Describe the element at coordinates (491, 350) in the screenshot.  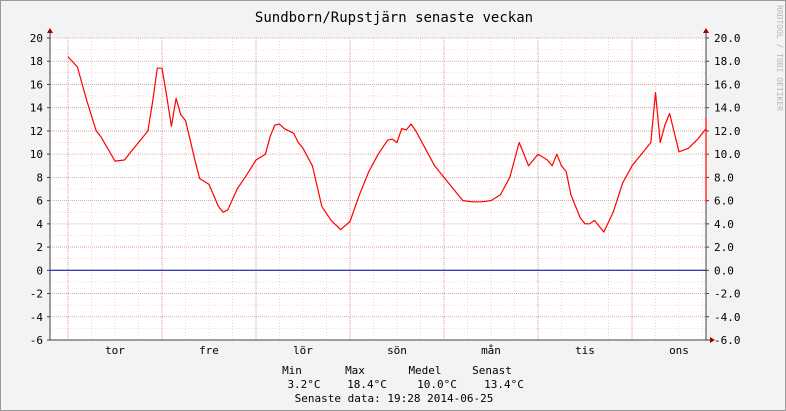
I see `x-tick-label: mån` at that location.